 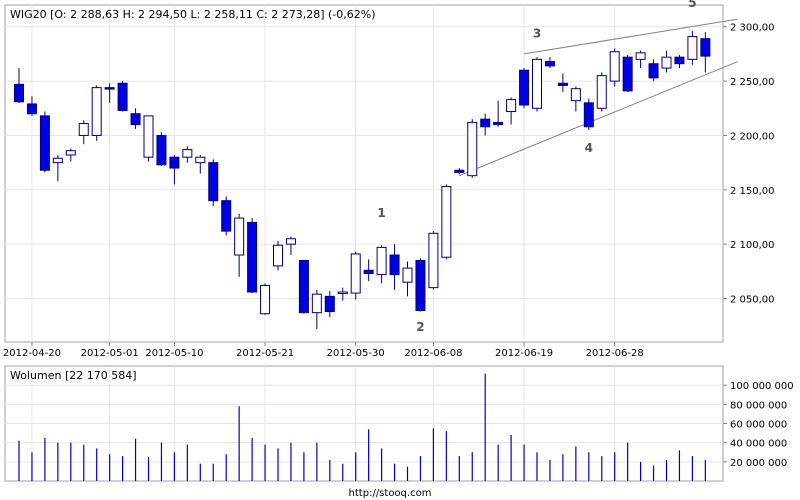 I want to click on x-tick-label: 2012-05-10, so click(x=174, y=353).